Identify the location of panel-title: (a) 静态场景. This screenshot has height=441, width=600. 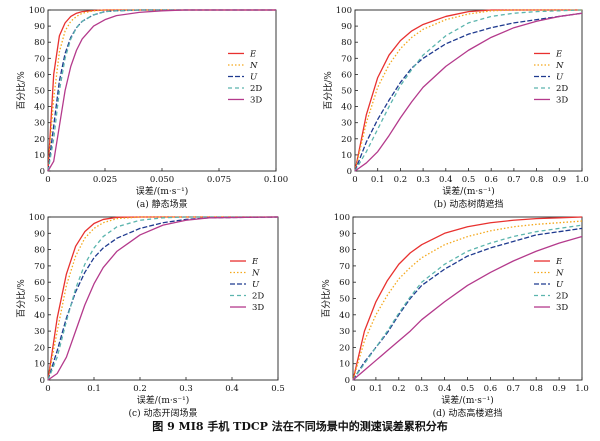
(161, 204).